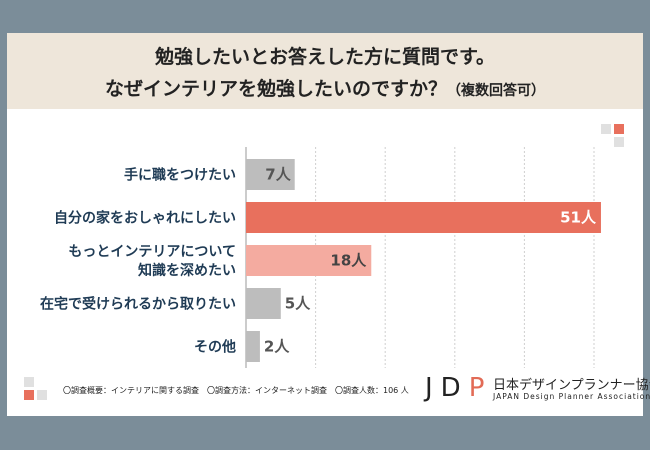 The height and width of the screenshot is (450, 650). I want to click on category-label: もっとインテリアについて, so click(152, 252).